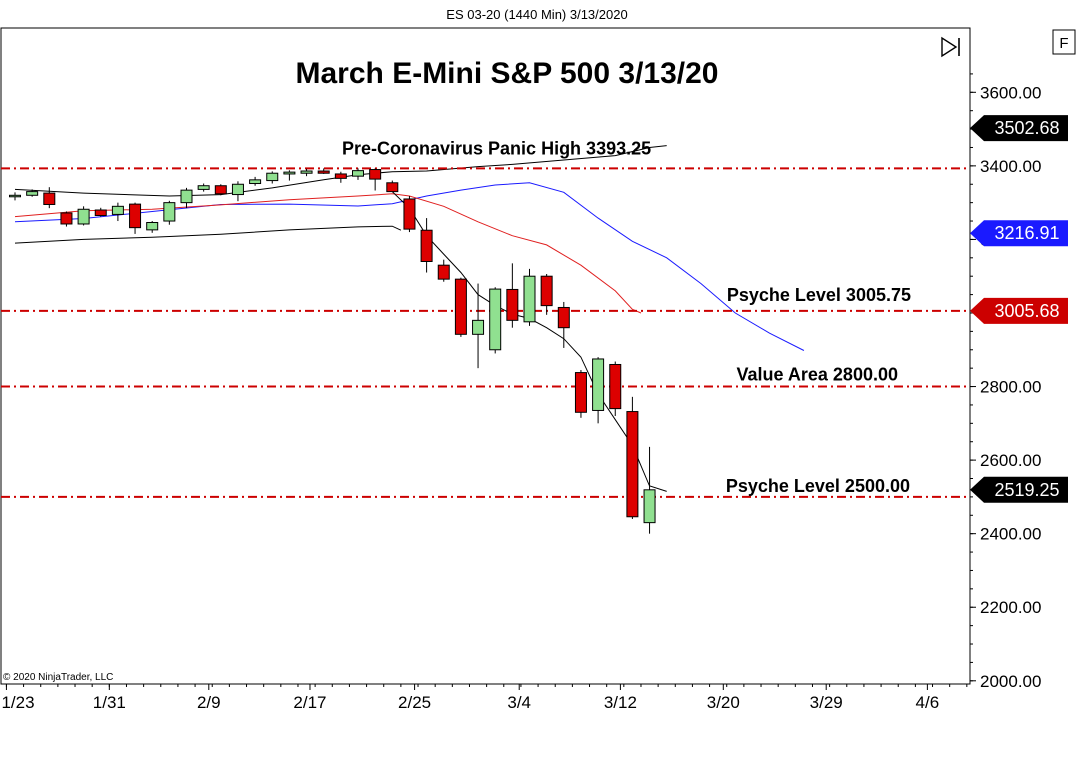 This screenshot has width=1079, height=774. Describe the element at coordinates (1010, 460) in the screenshot. I see `y-tick-label: 2600.00` at that location.